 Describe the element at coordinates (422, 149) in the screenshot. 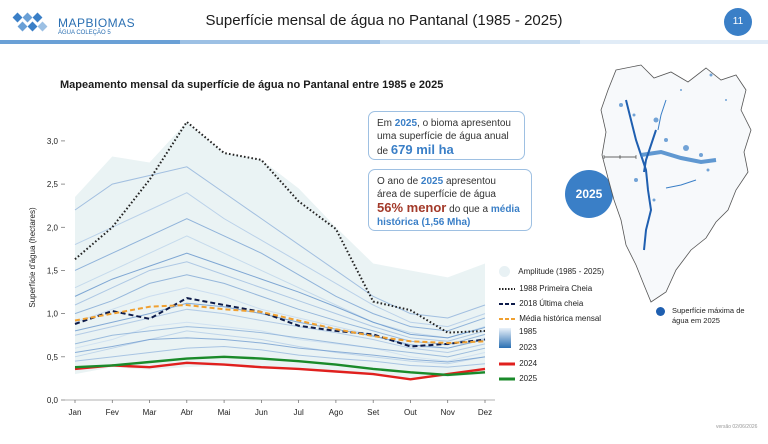

I see `callout1-value: 679 mil ha` at that location.